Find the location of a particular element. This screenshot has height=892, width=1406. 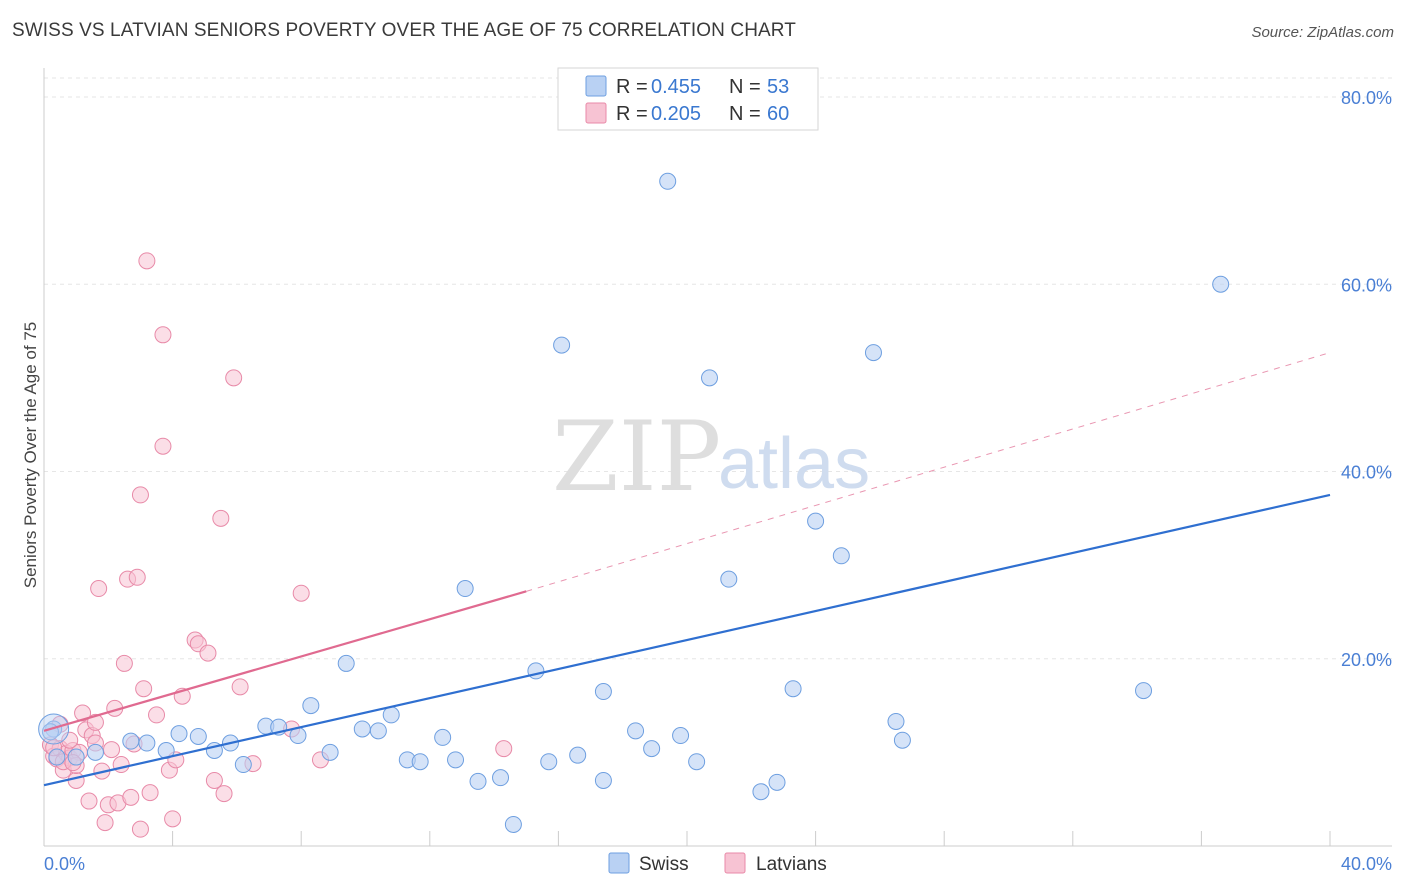

y-tick-label: 20.0% is located at coordinates (1366, 660).